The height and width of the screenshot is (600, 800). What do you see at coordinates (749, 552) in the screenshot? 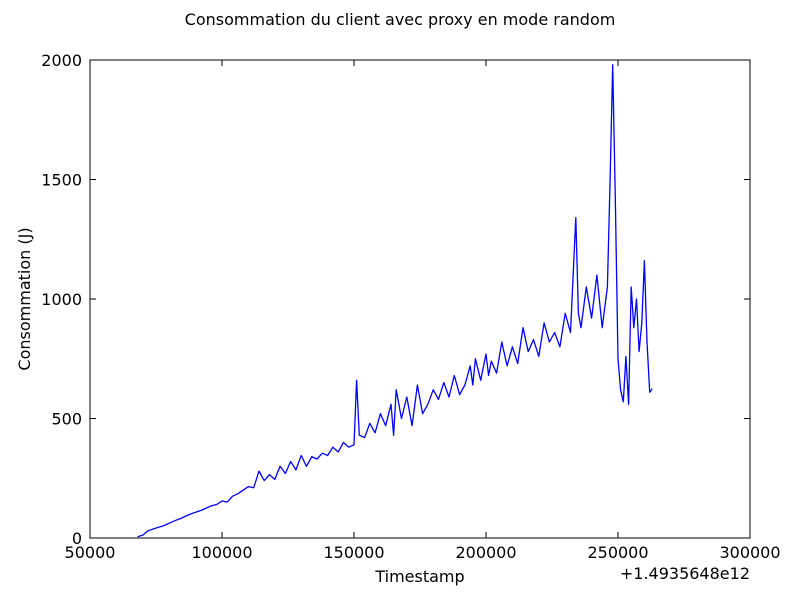
I see `x-tick-label: 300000` at bounding box center [749, 552].